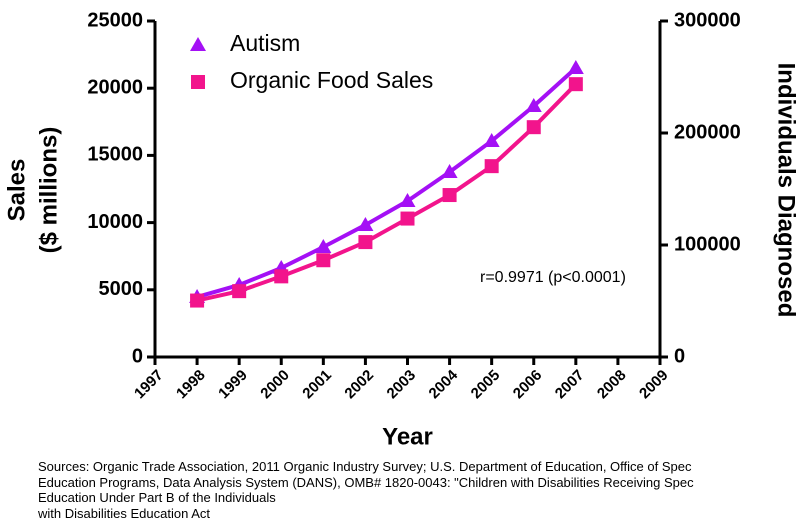  I want to click on x-tick-label: 2008, so click(612, 385).